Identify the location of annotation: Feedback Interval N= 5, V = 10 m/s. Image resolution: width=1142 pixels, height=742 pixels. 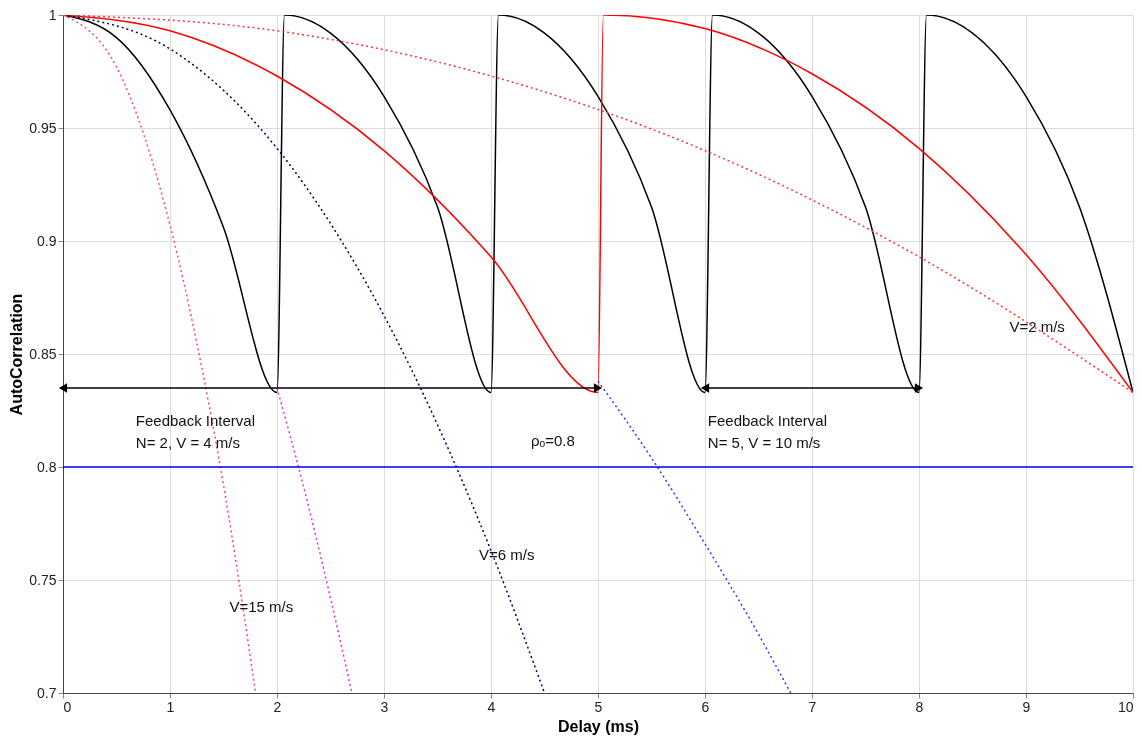
(767, 432).